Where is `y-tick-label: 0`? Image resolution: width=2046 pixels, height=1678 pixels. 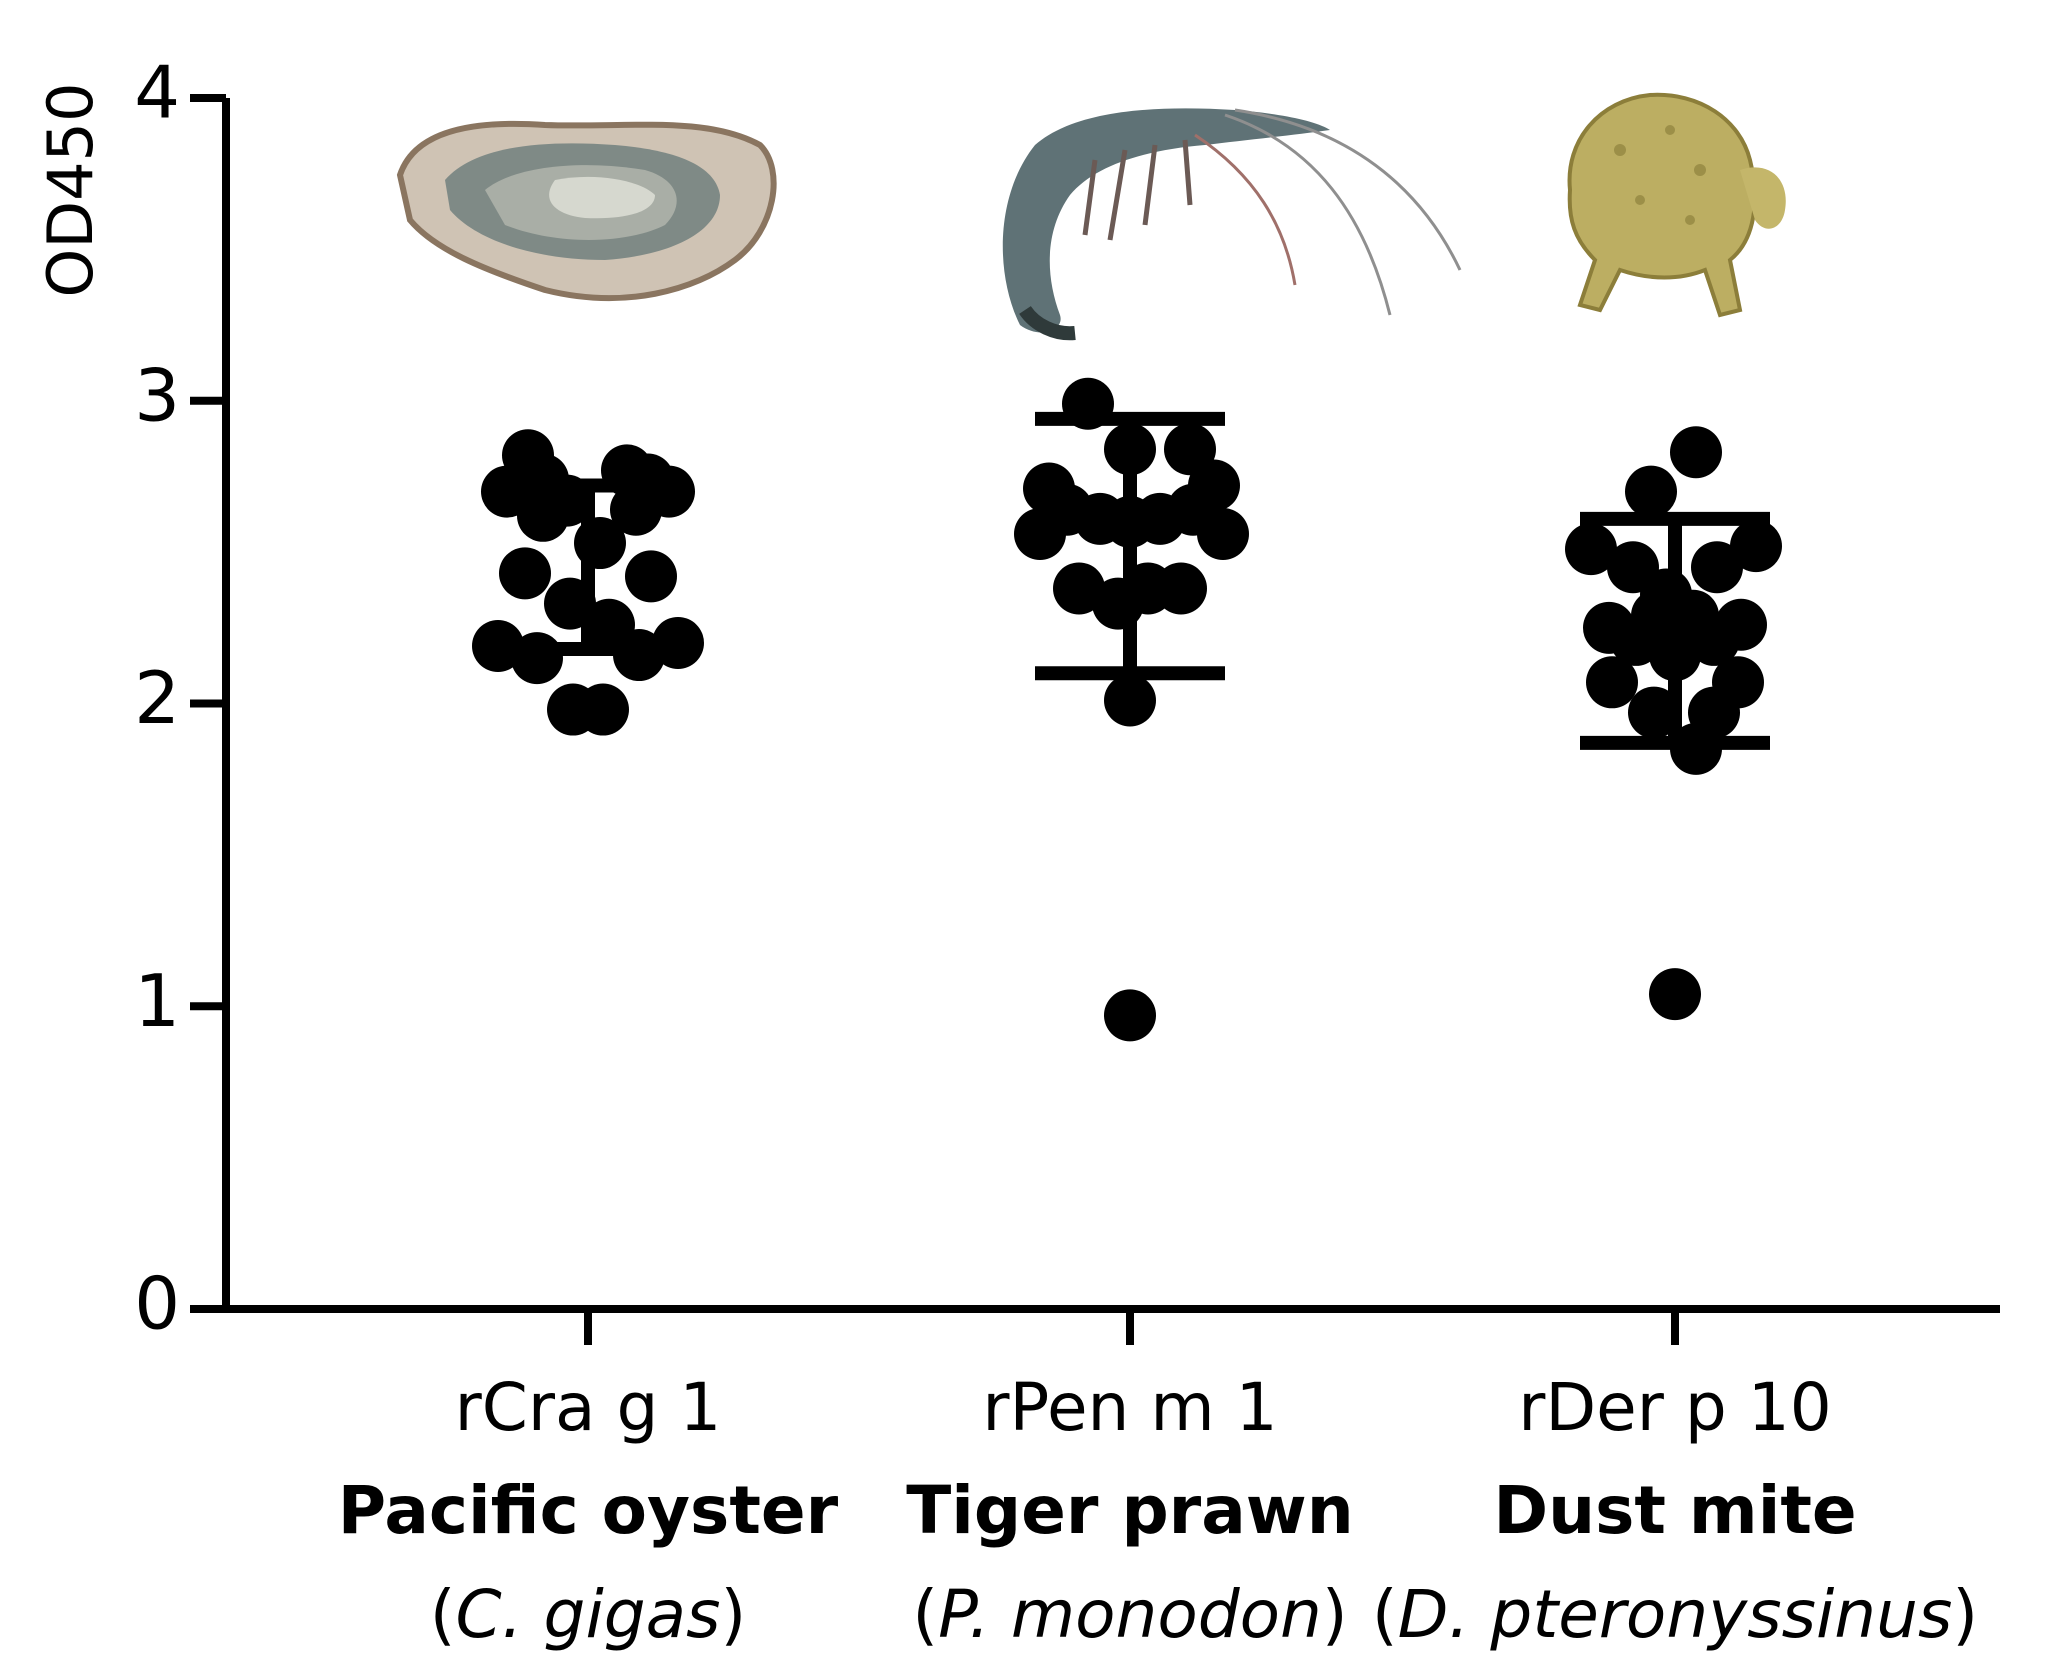
y-tick-label: 0 is located at coordinates (157, 1304).